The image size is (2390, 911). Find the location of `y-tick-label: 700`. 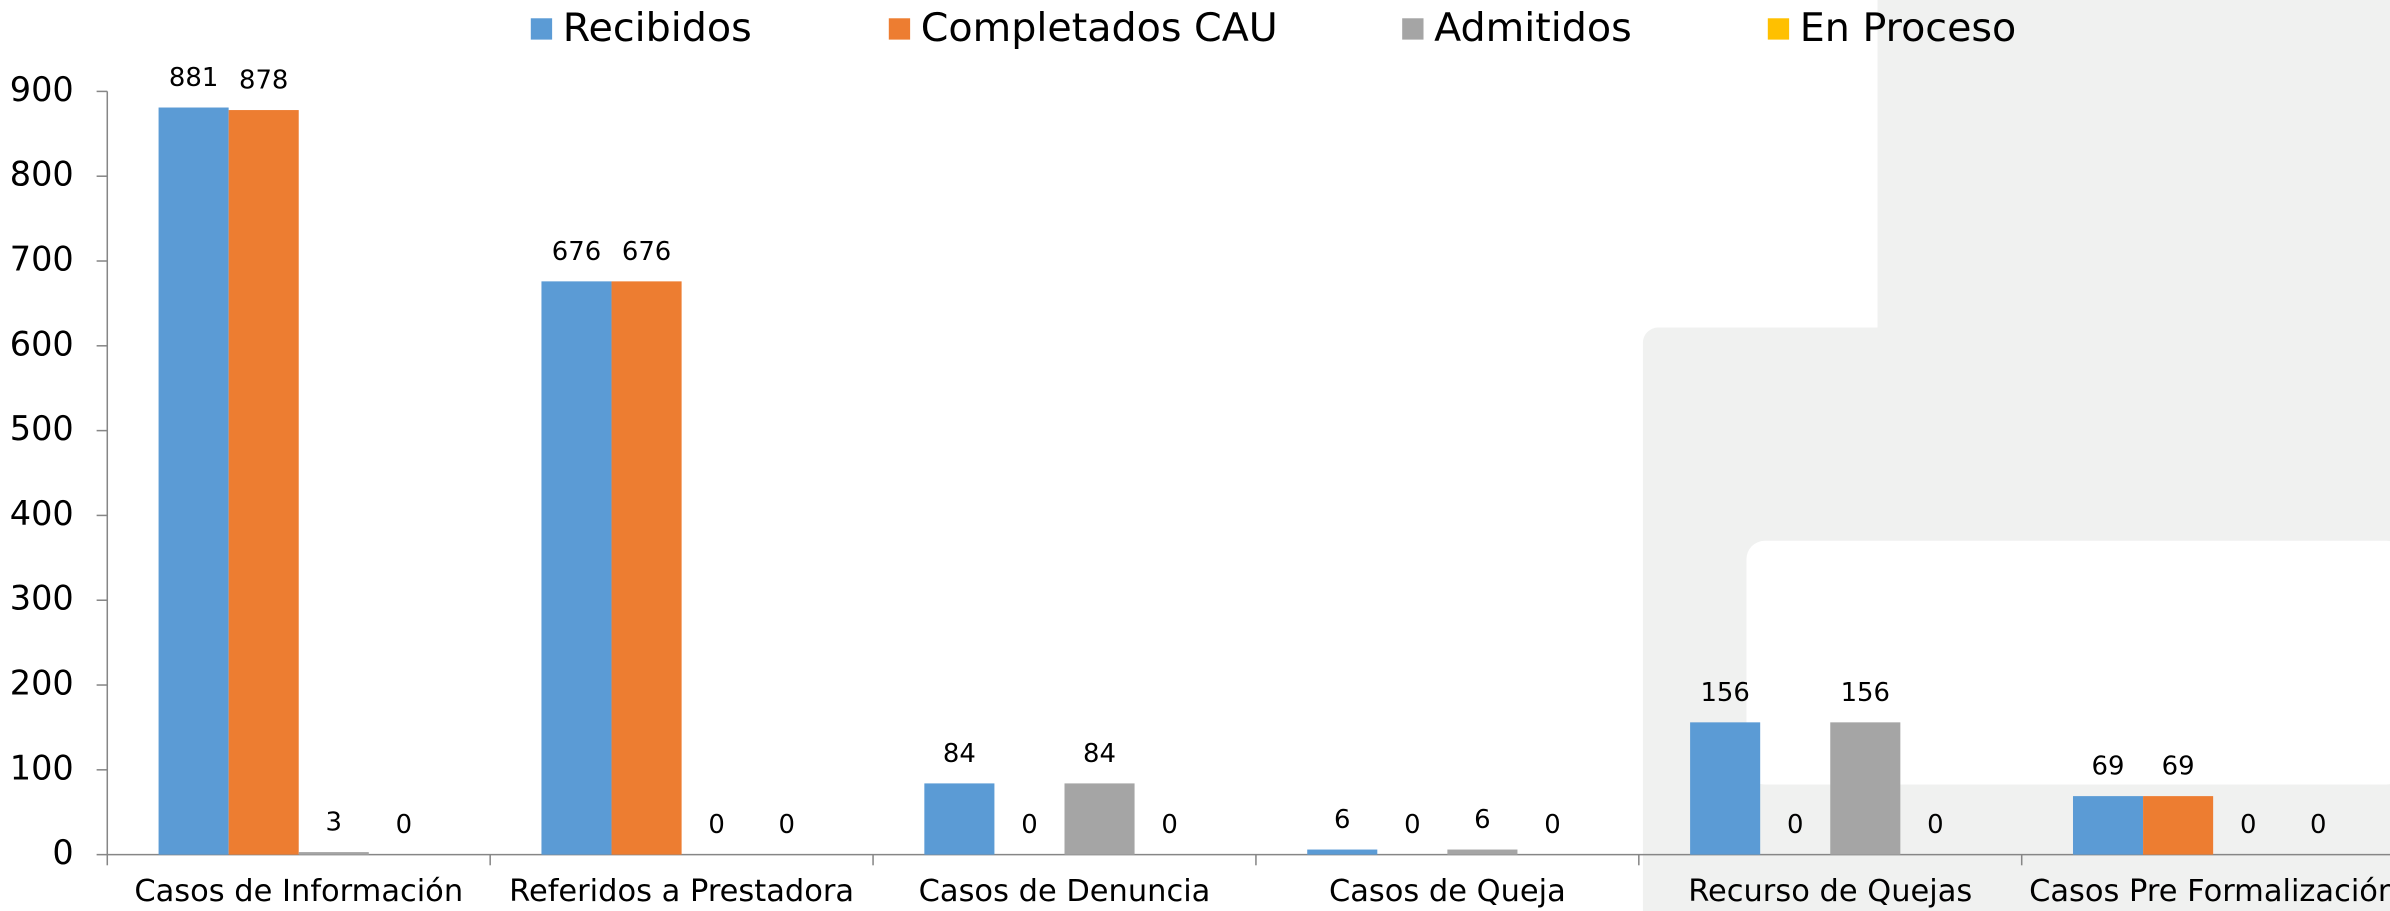

y-tick-label: 700 is located at coordinates (42, 259).